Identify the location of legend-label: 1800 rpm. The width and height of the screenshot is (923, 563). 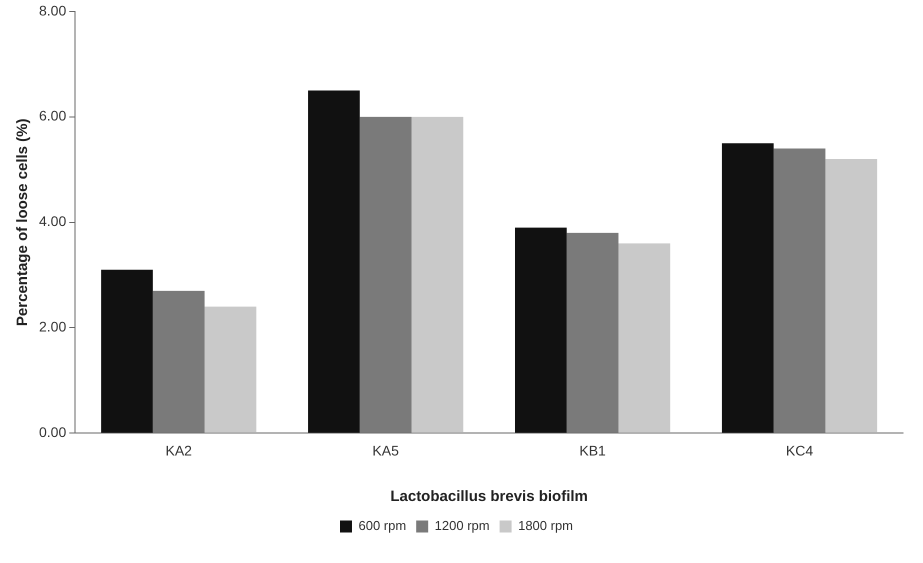
(546, 526).